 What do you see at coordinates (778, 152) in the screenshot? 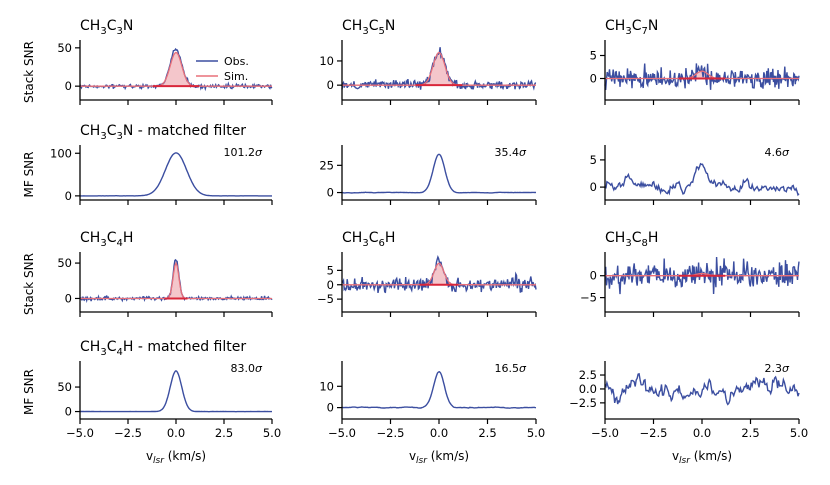
I see `sigma-label-p12: 4.6σ` at bounding box center [778, 152].